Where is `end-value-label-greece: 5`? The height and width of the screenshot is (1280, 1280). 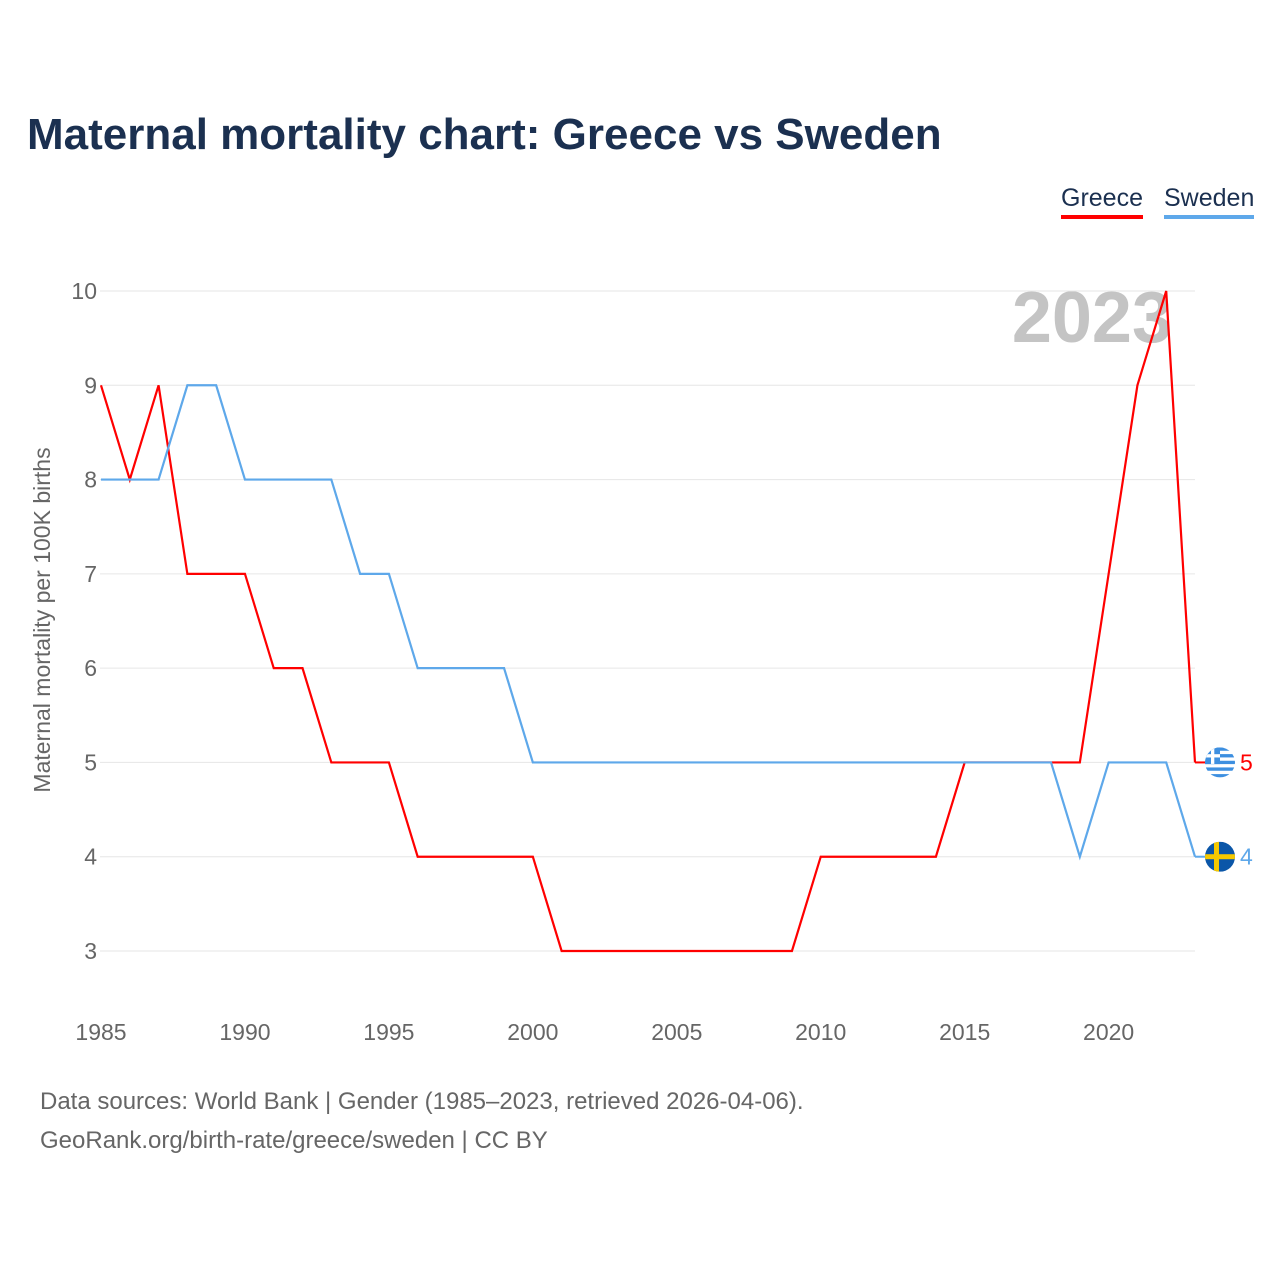 end-value-label-greece: 5 is located at coordinates (1246, 762).